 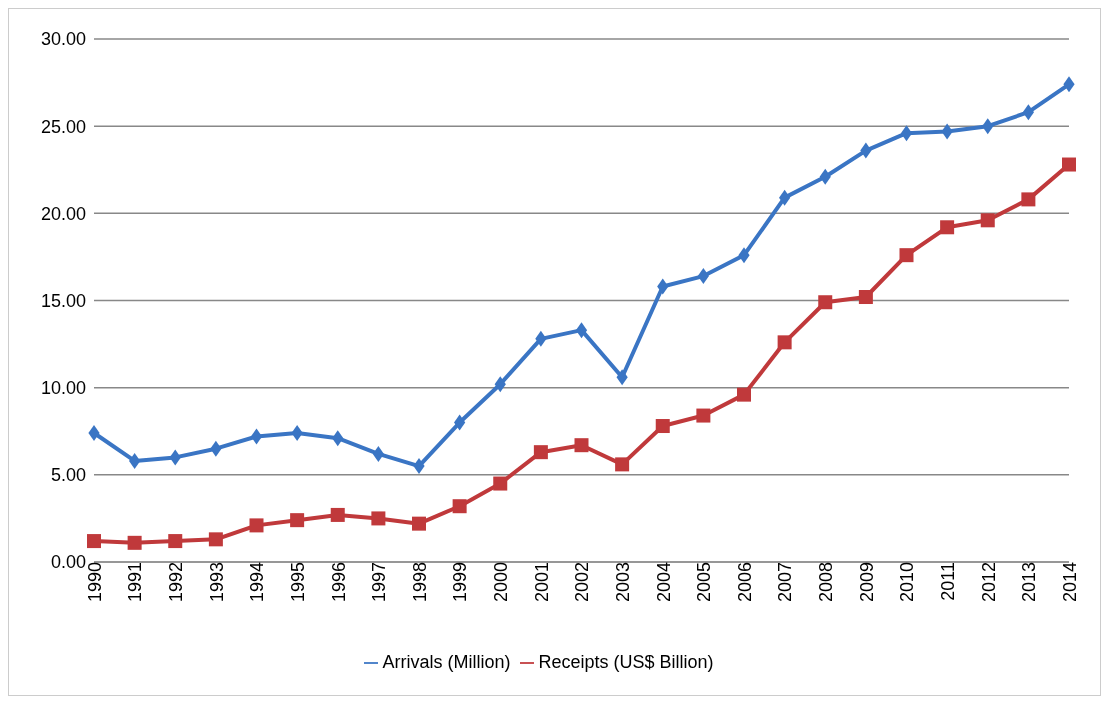 What do you see at coordinates (460, 582) in the screenshot?
I see `x-tick-label: 1999` at bounding box center [460, 582].